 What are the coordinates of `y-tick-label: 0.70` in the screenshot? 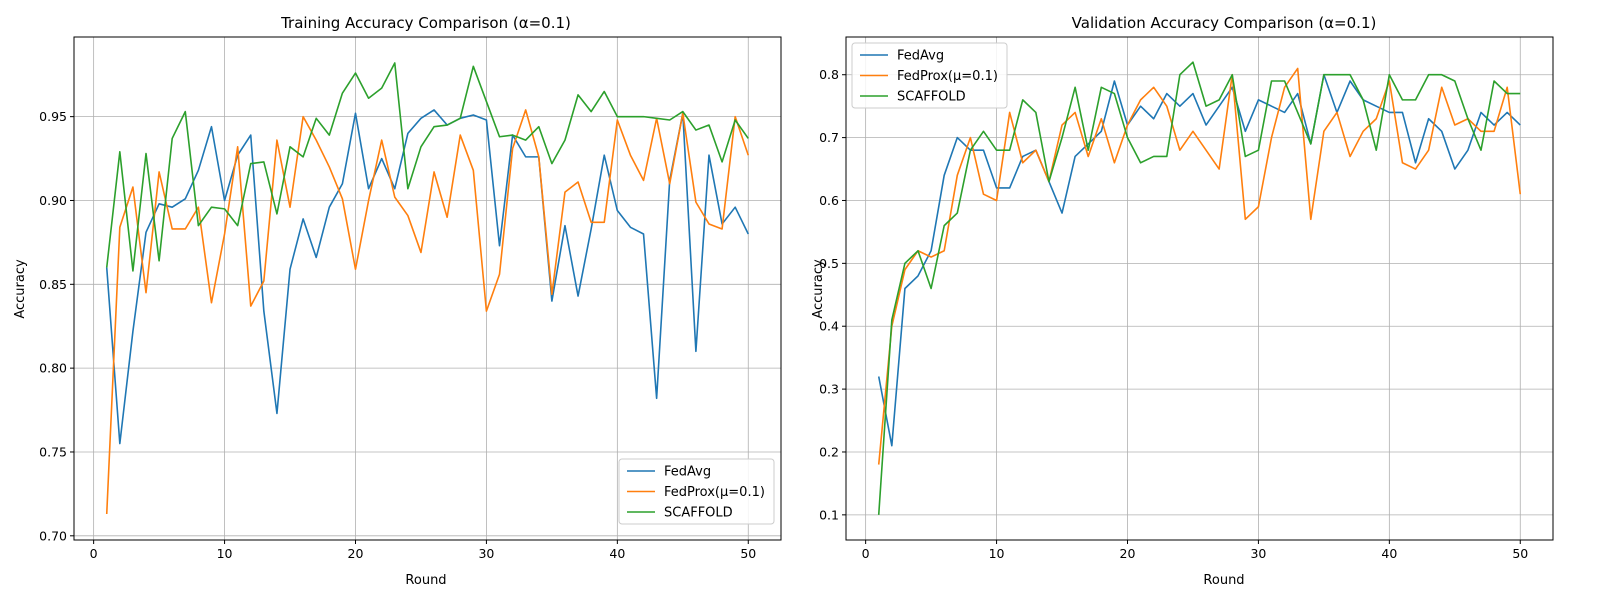 It's located at (53, 535).